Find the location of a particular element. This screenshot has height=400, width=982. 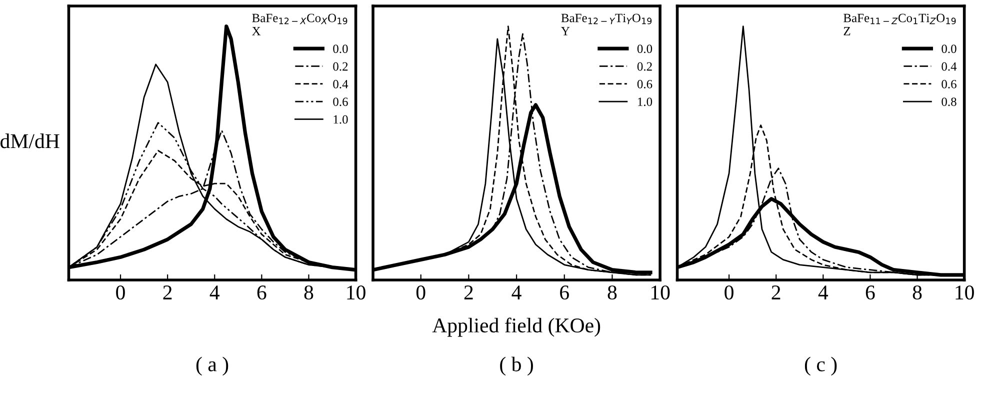

x-axis-title: Applied field (KOe) is located at coordinates (516, 327).